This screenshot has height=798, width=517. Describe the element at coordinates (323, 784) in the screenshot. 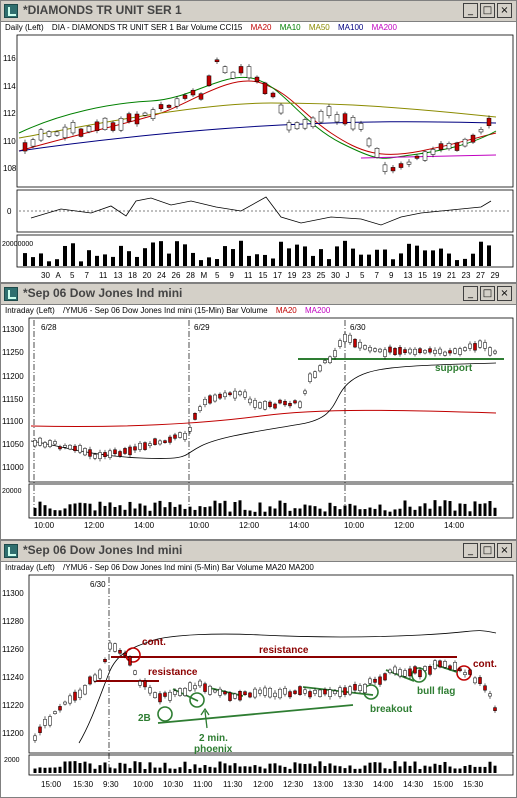

I see `time-tick: 13:00` at that location.